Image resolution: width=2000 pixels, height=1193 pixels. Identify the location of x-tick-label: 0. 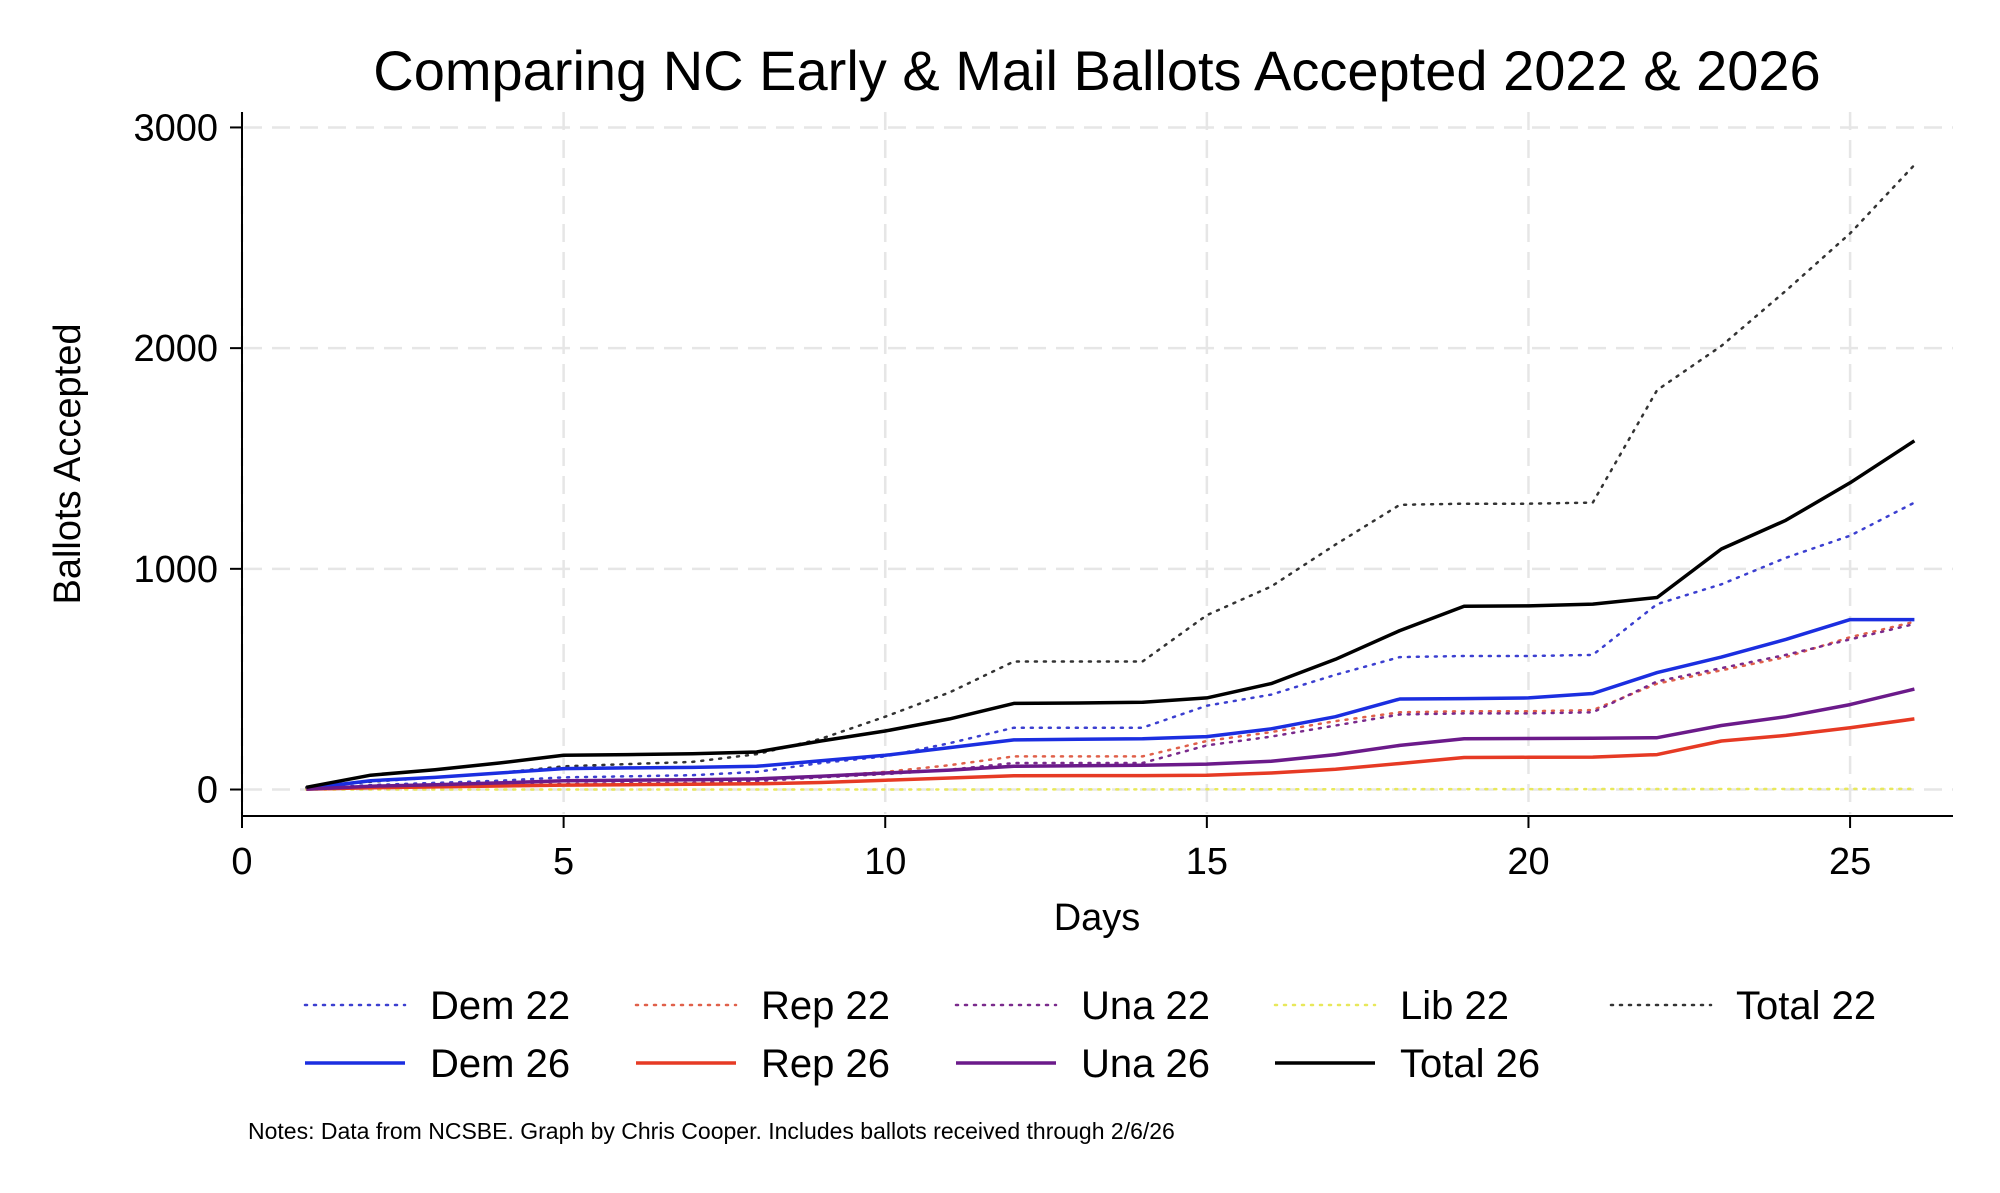
(241, 862).